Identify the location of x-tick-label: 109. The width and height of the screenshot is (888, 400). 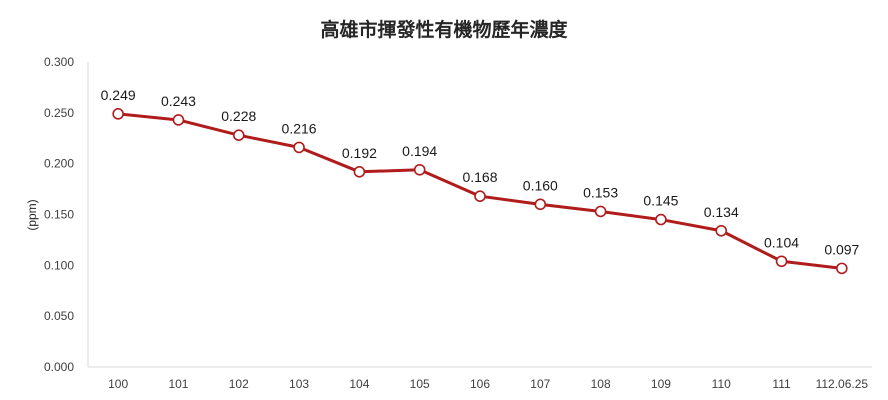
(661, 384).